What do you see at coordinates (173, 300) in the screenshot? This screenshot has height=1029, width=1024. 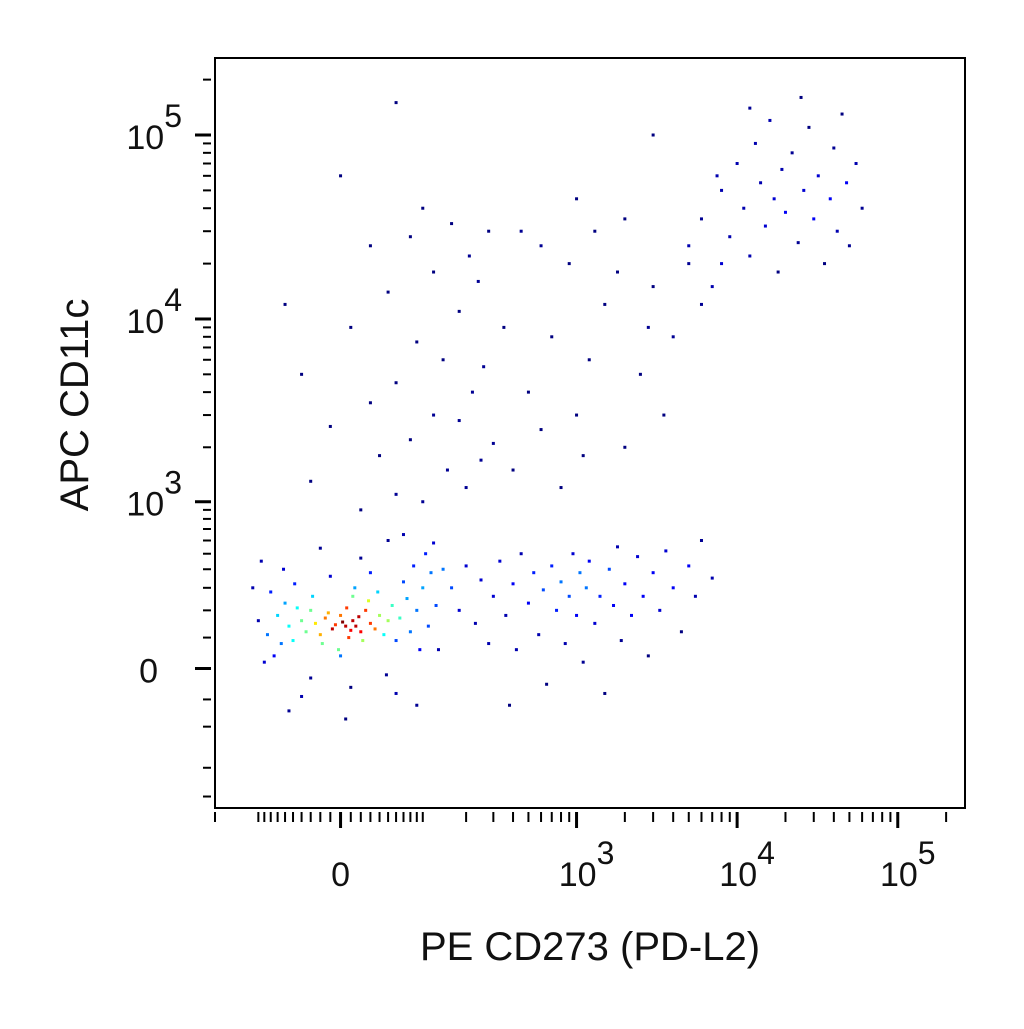 I see `tick-exponent: 4` at bounding box center [173, 300].